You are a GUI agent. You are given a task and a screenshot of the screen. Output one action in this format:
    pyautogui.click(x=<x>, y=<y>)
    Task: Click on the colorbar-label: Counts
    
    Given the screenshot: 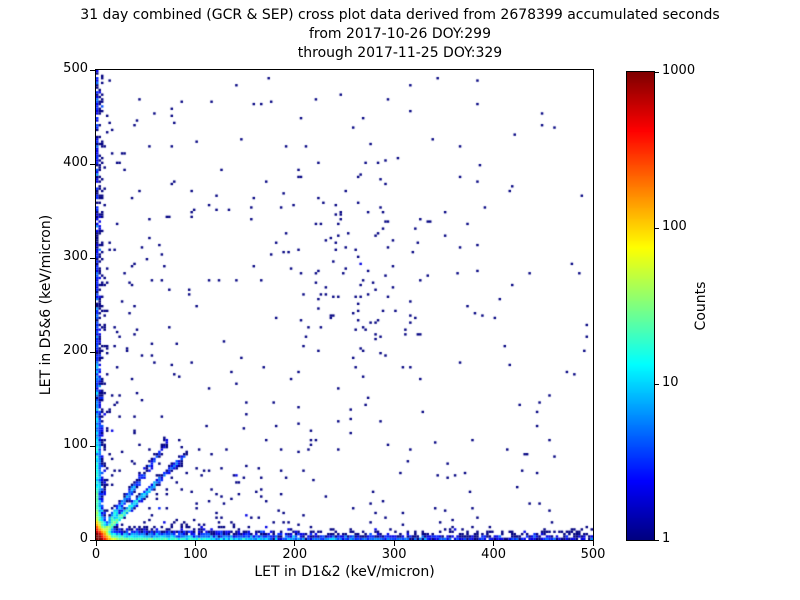 What is the action you would take?
    pyautogui.click(x=701, y=306)
    